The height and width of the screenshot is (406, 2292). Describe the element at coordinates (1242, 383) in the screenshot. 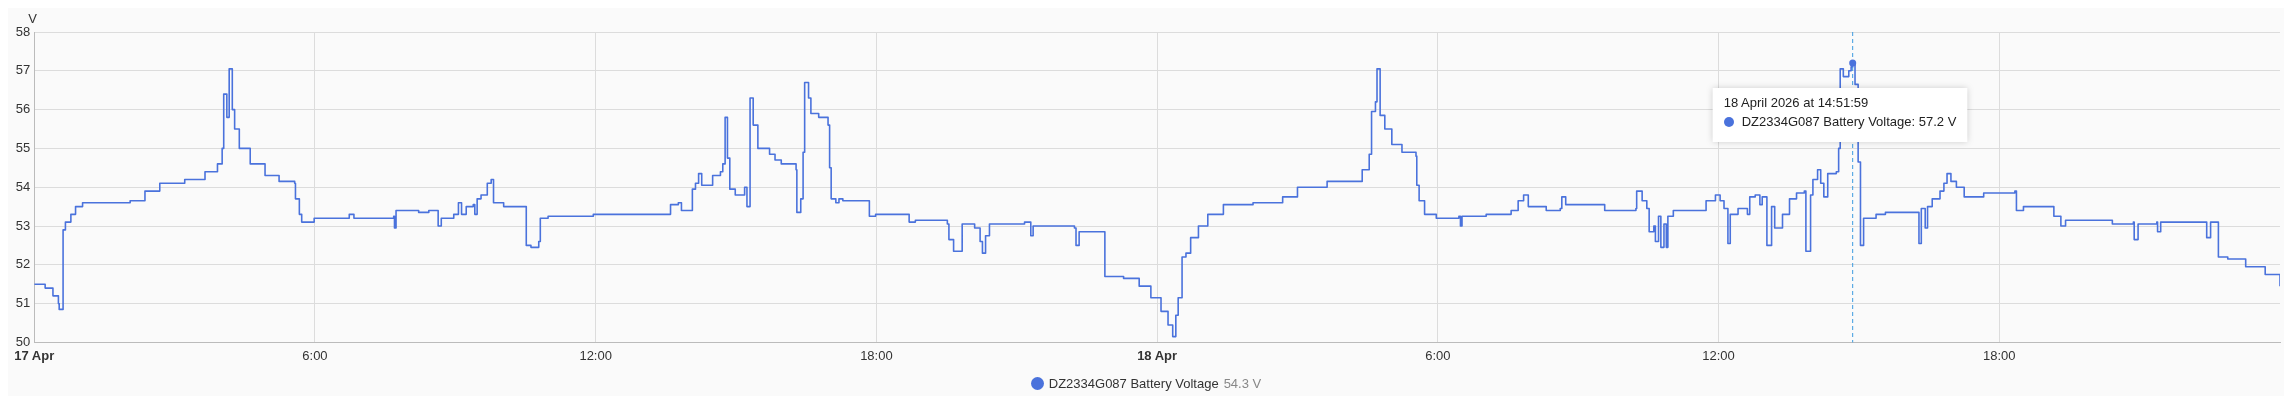

I see `text: 54.3 V` at that location.